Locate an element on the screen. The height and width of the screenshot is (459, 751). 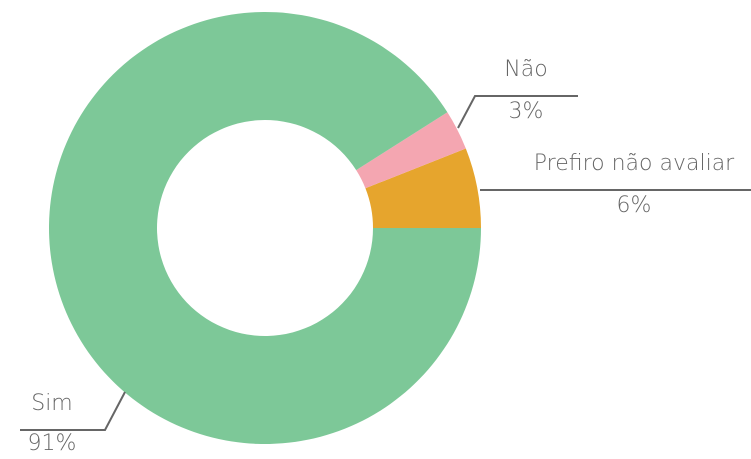
slice-value: 3% is located at coordinates (526, 111).